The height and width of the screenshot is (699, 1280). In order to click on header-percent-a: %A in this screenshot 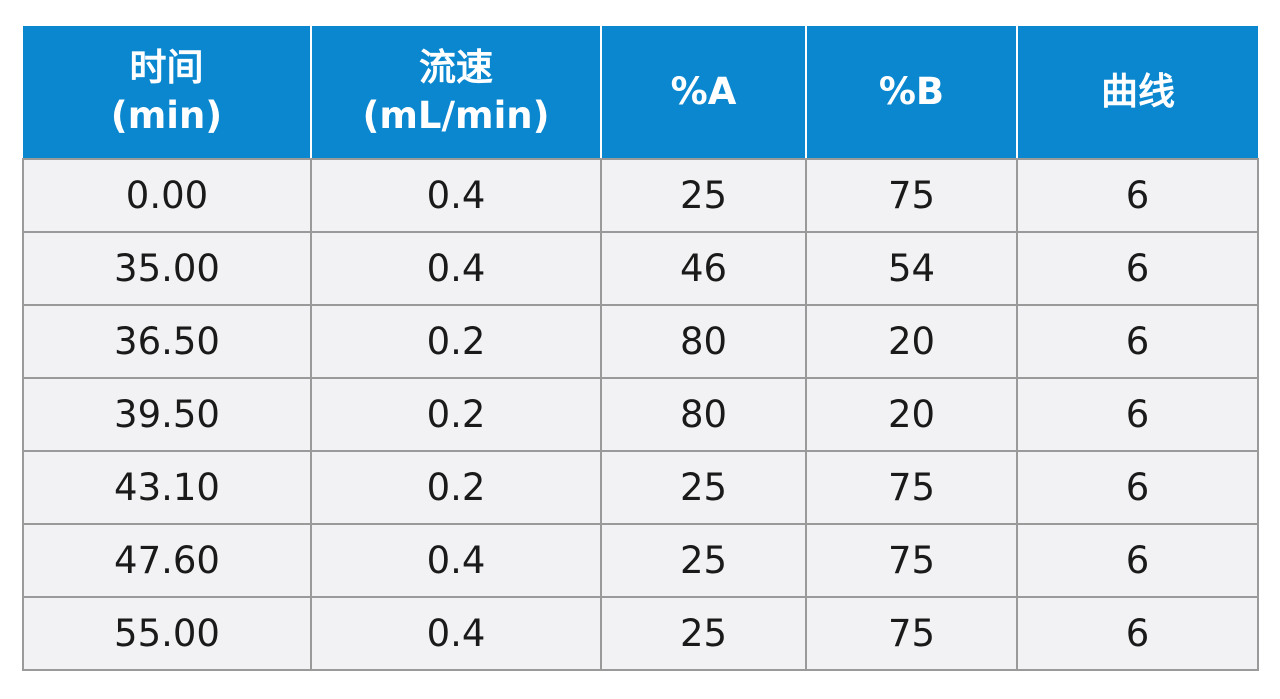, I will do `click(704, 93)`.